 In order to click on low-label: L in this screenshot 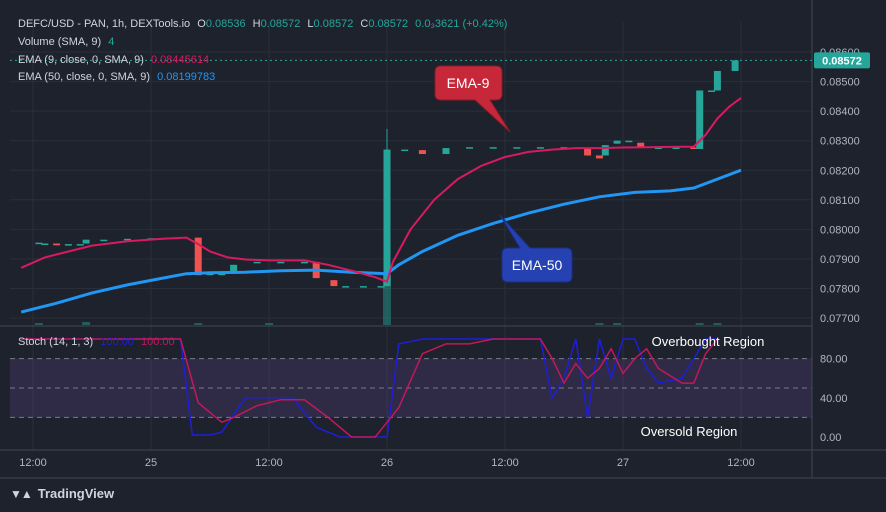, I will do `click(310, 24)`.